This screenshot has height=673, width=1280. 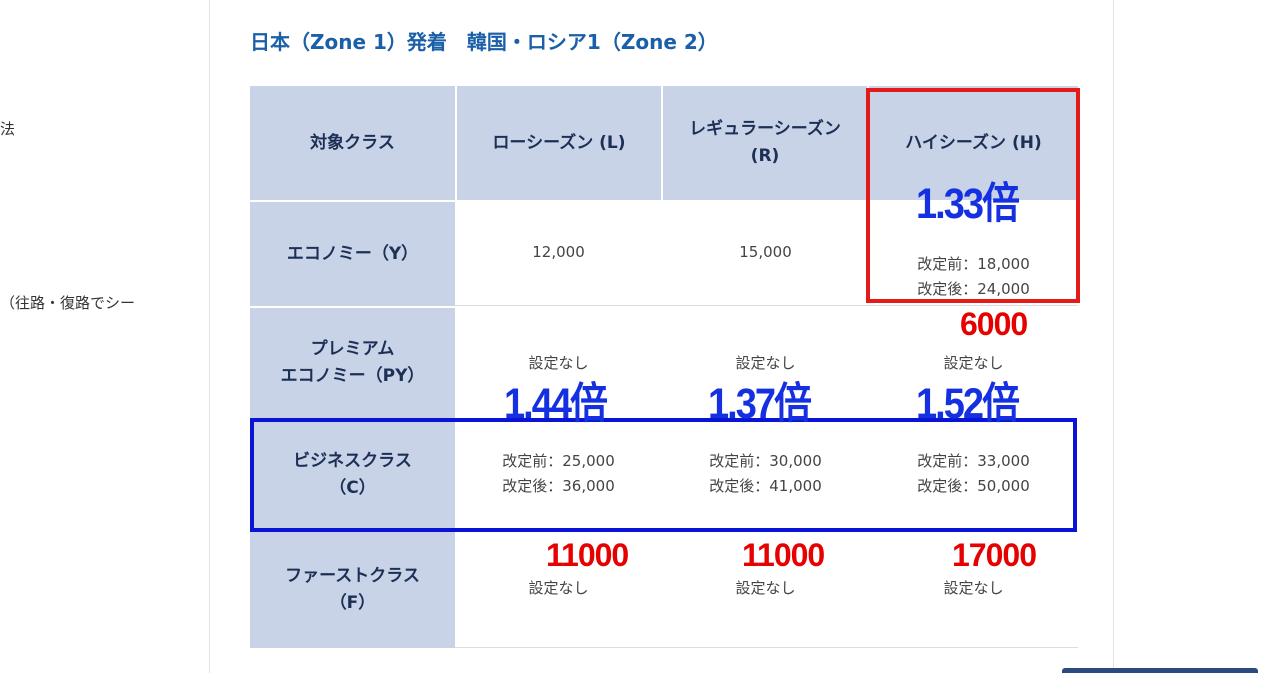 I want to click on cell-premium-high: 設定なし, so click(x=973, y=362).